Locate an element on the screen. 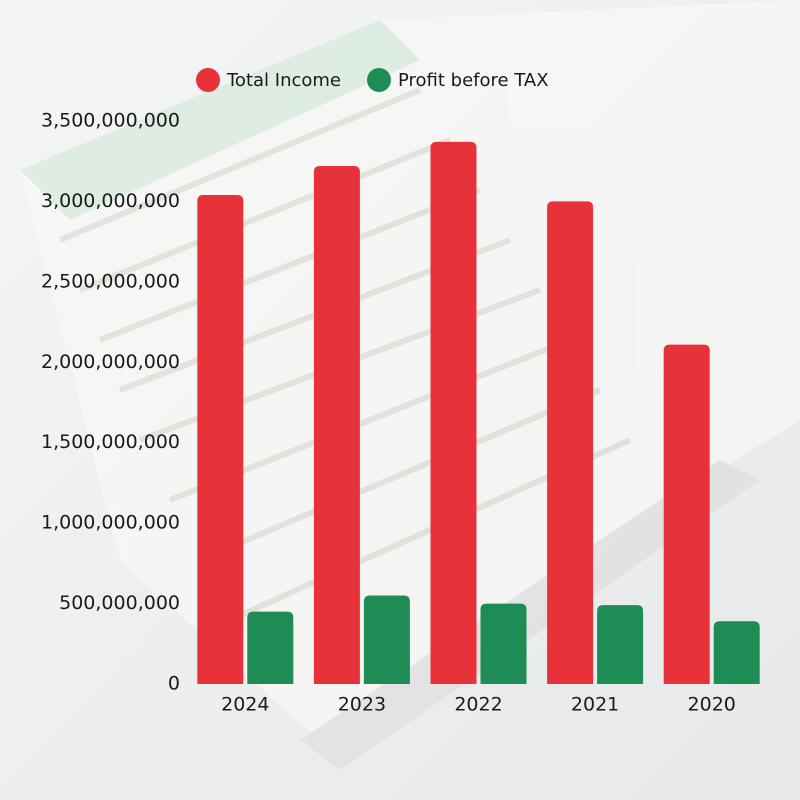 This screenshot has width=800, height=800. legend-label: Profit before TAX is located at coordinates (473, 80).